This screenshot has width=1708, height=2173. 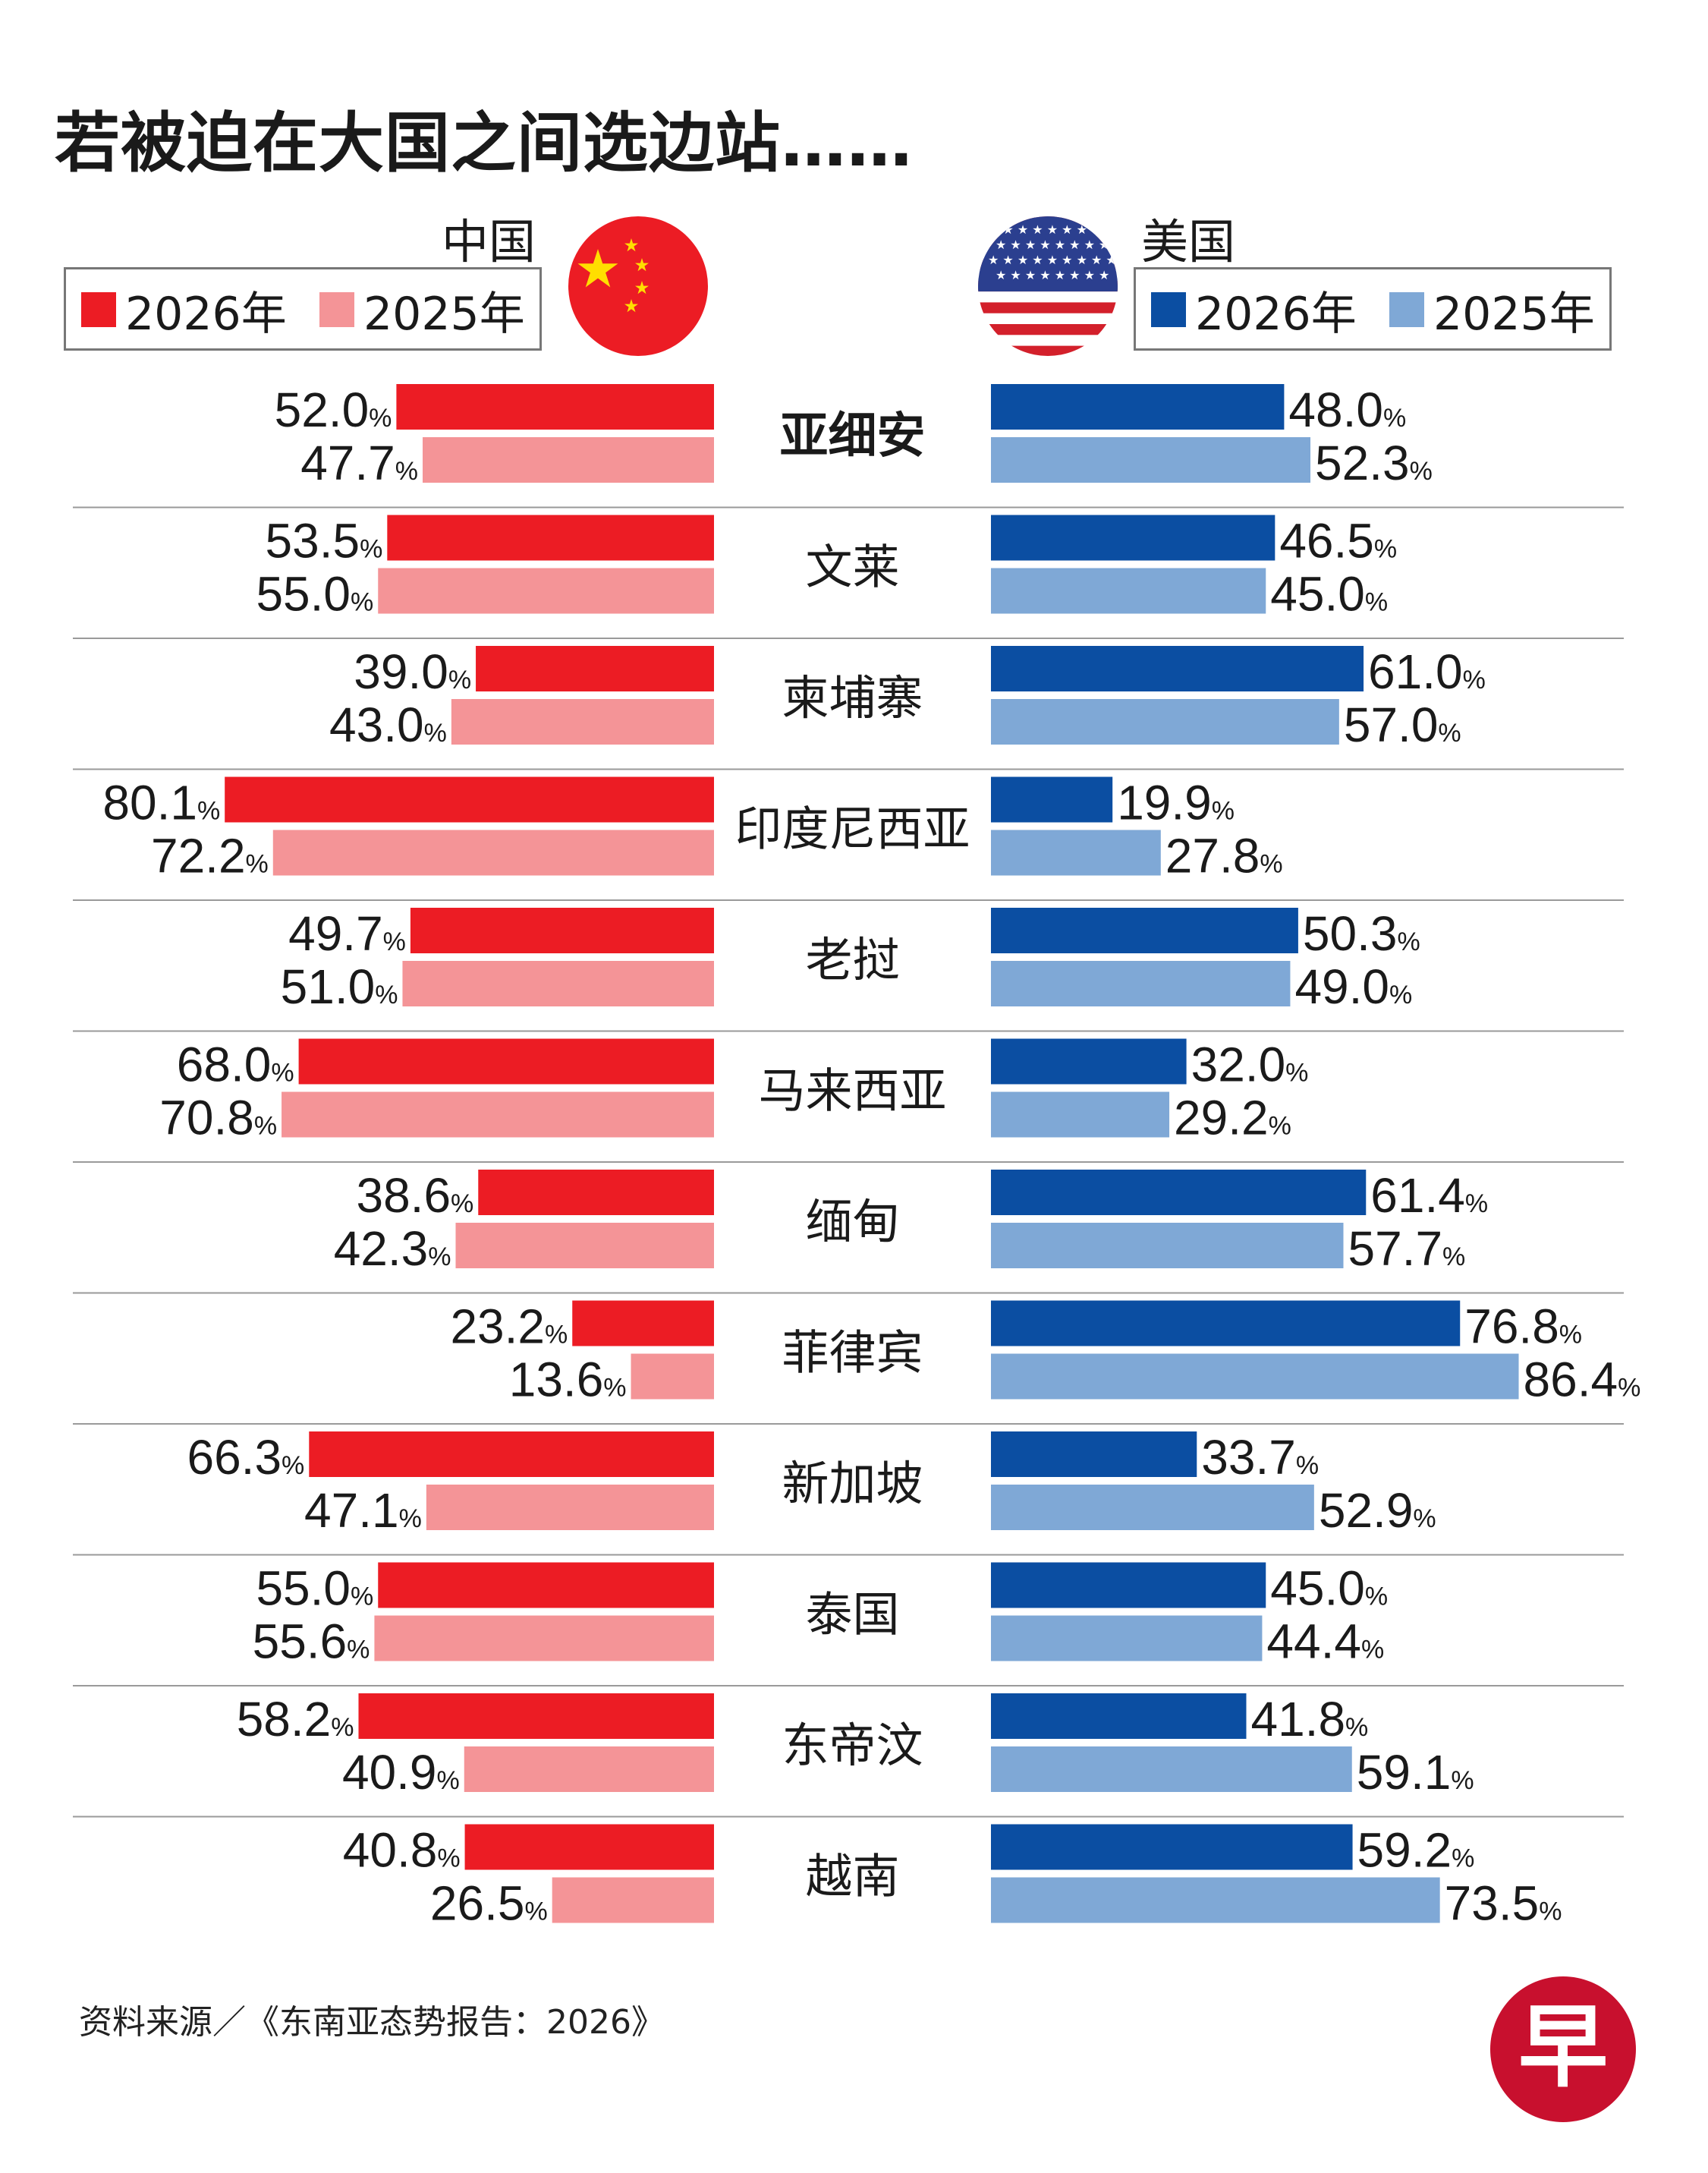 I want to click on usa-label: 美国, so click(x=1188, y=242).